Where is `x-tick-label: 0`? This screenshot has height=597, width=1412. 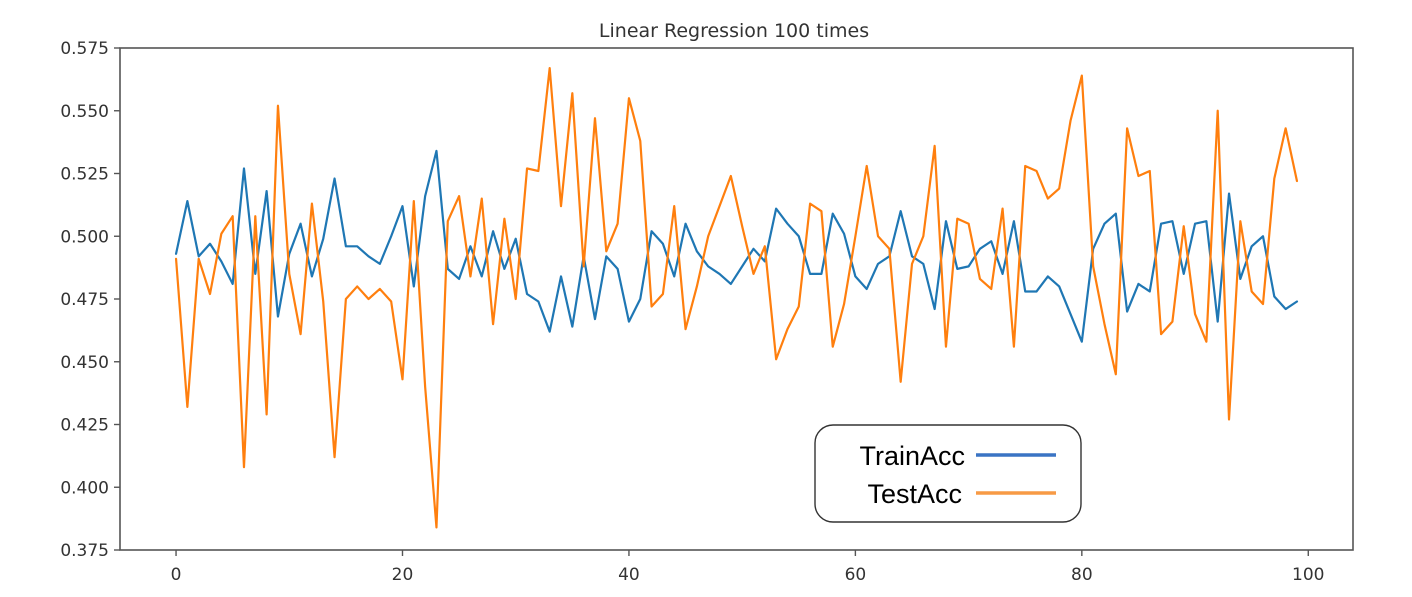 x-tick-label: 0 is located at coordinates (176, 575).